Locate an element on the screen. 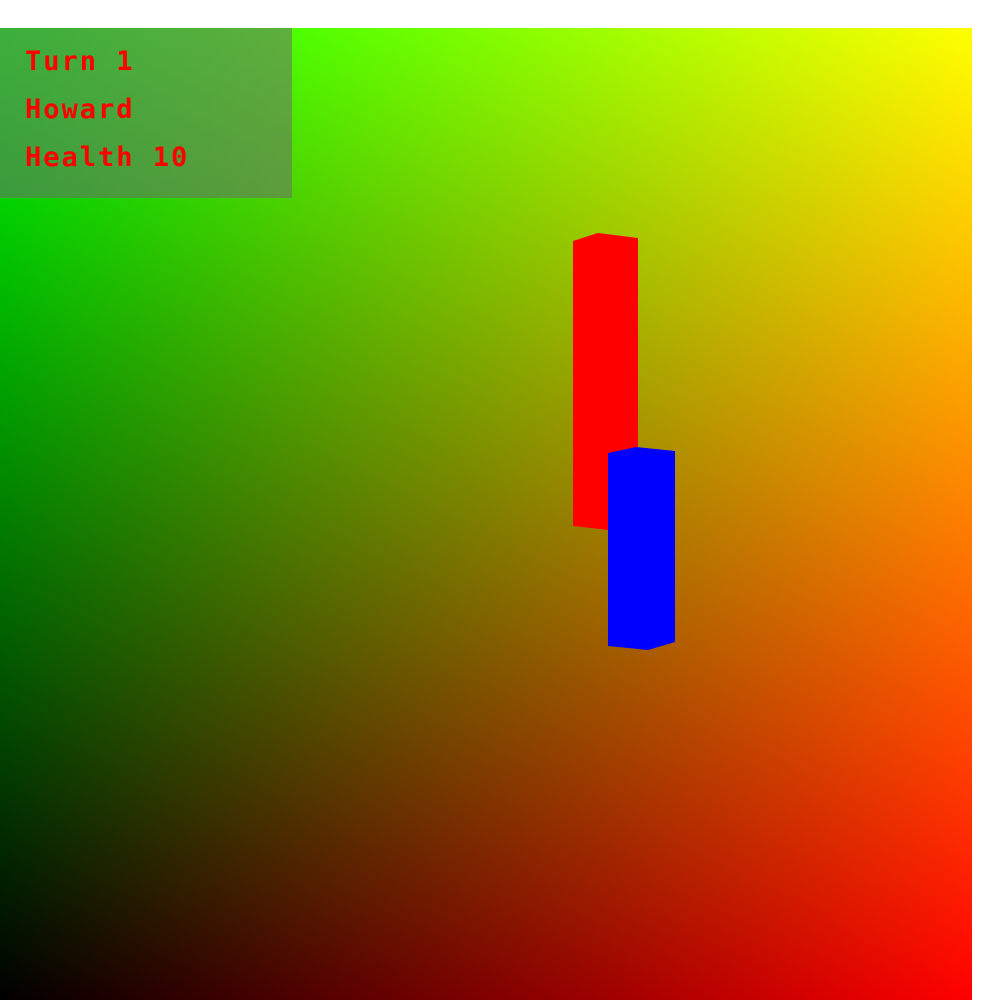 This screenshot has width=1000, height=1000. blue-piece-front-face is located at coordinates (641, 548).